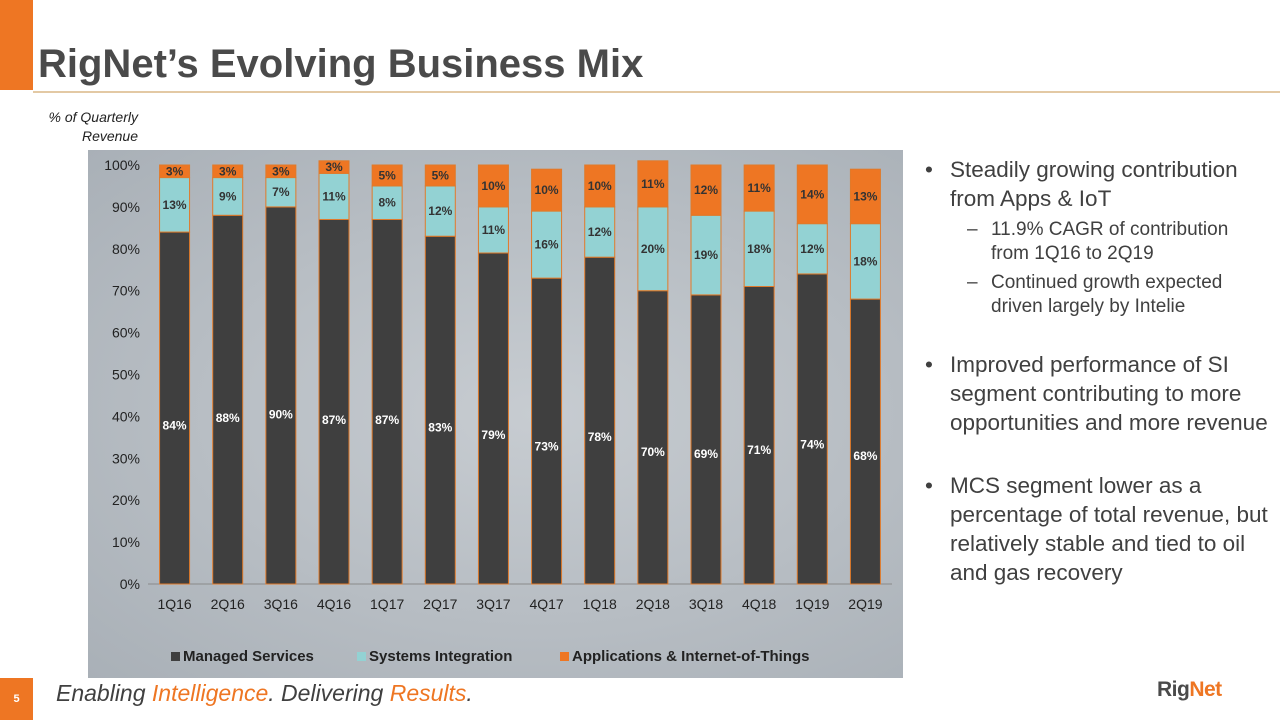 This screenshot has height=720, width=1280. I want to click on data-label: 5%, so click(441, 175).